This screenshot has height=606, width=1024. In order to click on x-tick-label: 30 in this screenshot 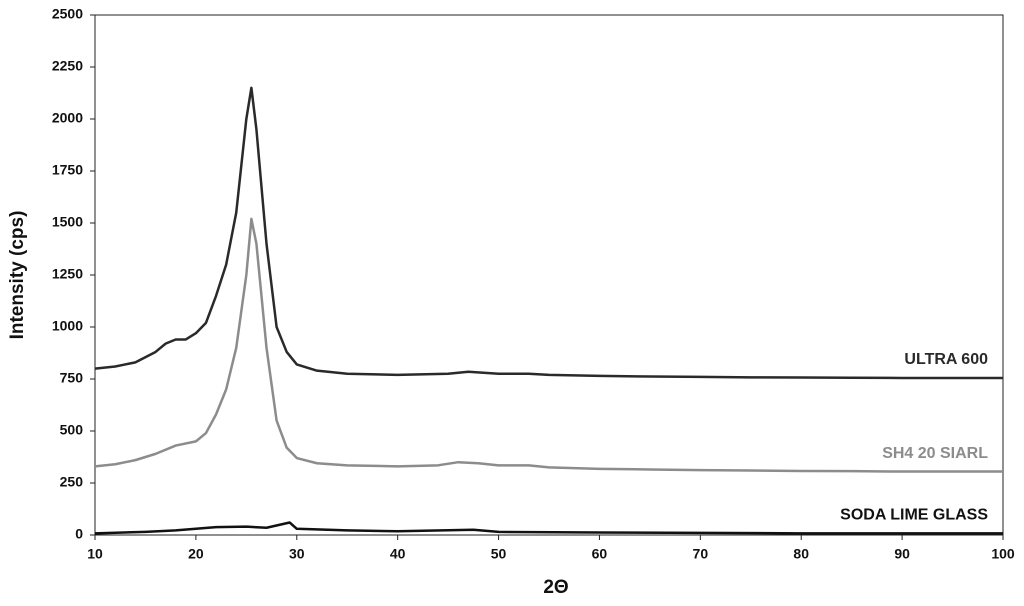, I will do `click(297, 554)`.